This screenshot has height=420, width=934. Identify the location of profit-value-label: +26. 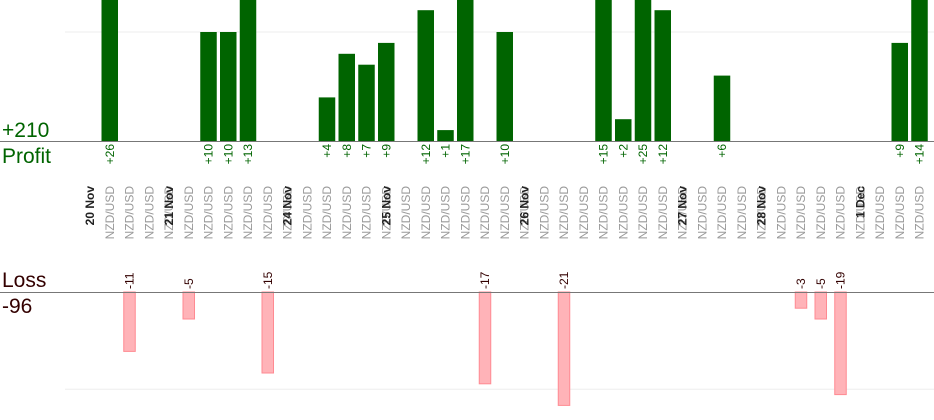
(110, 154).